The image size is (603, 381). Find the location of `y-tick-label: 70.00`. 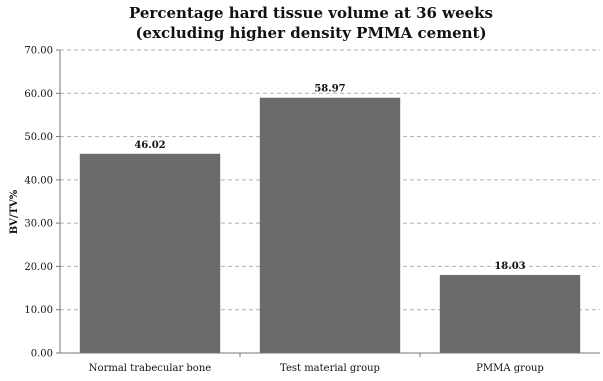

y-tick-label: 70.00 is located at coordinates (38, 51).